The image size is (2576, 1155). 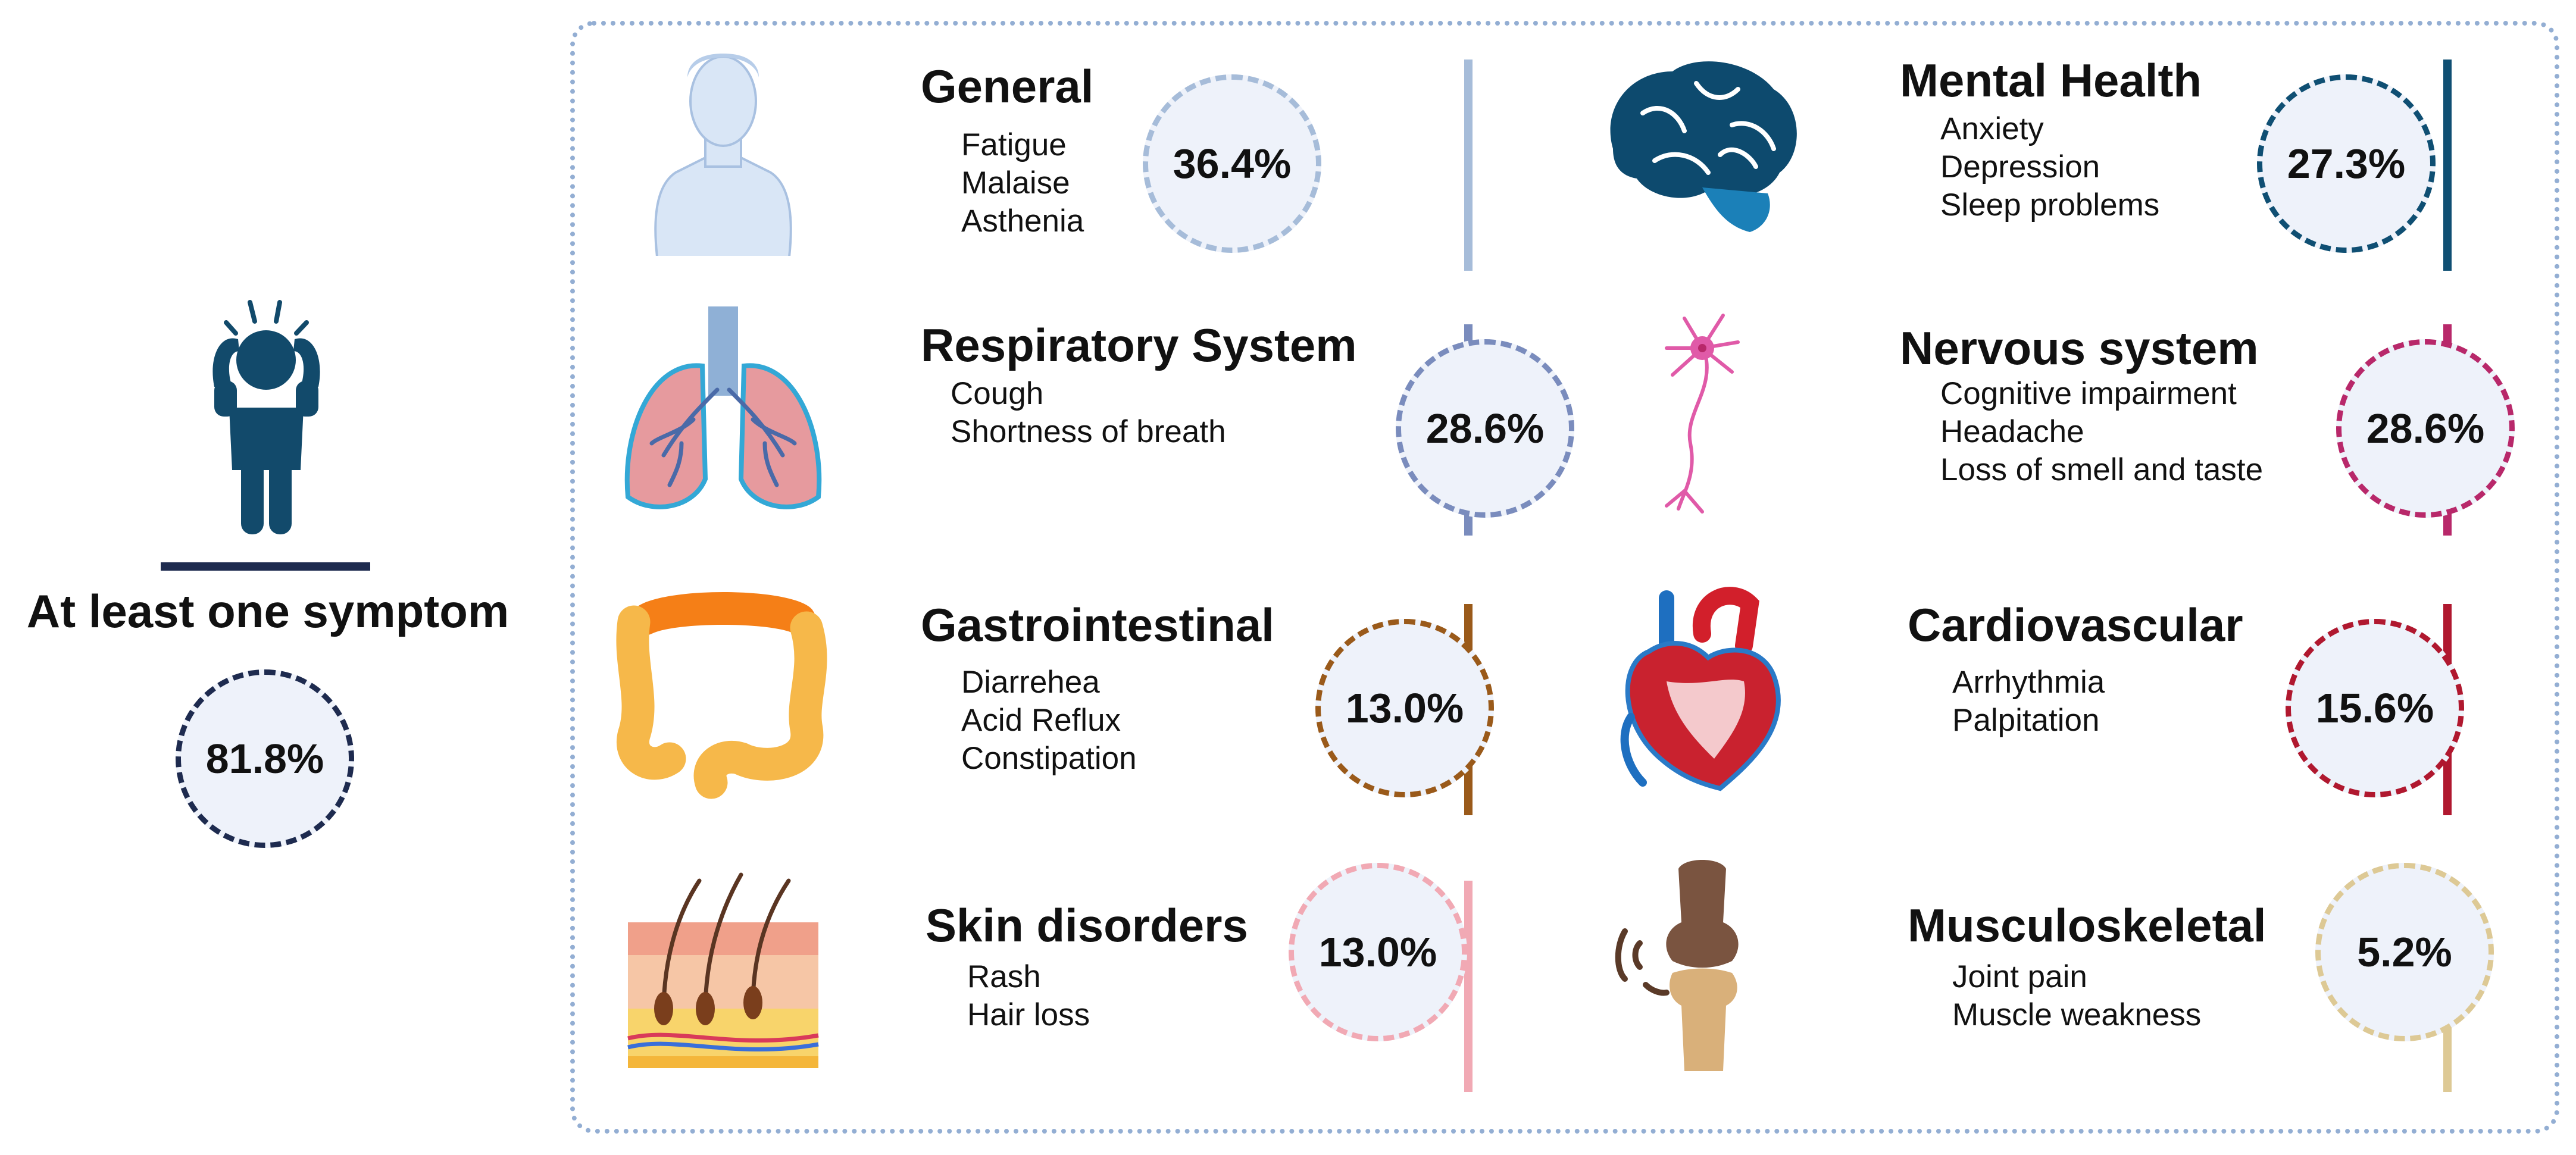 What do you see at coordinates (2028, 683) in the screenshot?
I see `symptom-item: Arrhythmia` at bounding box center [2028, 683].